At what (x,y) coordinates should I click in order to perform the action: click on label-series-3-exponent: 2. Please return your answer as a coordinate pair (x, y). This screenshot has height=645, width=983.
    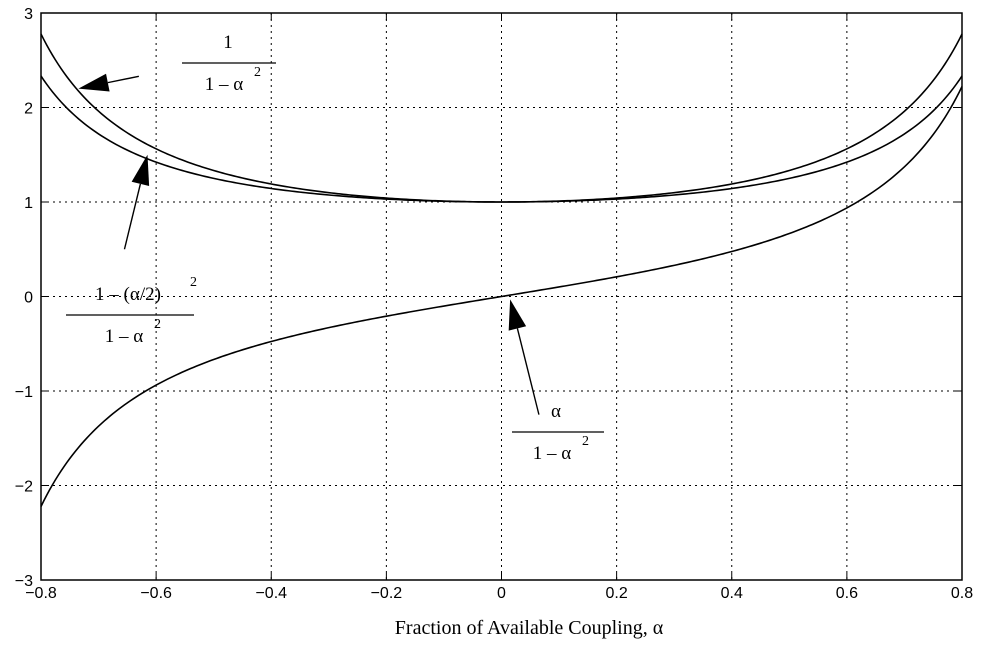
    Looking at the image, I should click on (585, 441).